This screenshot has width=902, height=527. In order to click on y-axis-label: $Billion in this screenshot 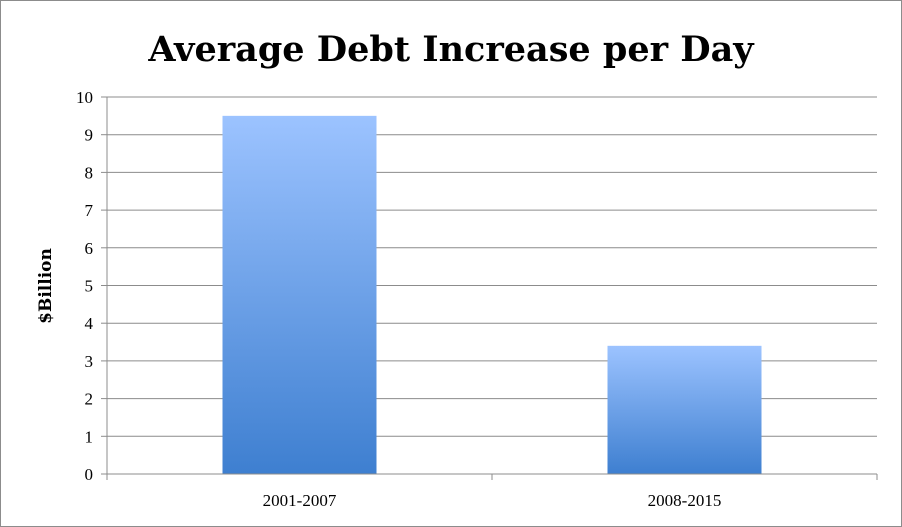, I will do `click(46, 286)`.